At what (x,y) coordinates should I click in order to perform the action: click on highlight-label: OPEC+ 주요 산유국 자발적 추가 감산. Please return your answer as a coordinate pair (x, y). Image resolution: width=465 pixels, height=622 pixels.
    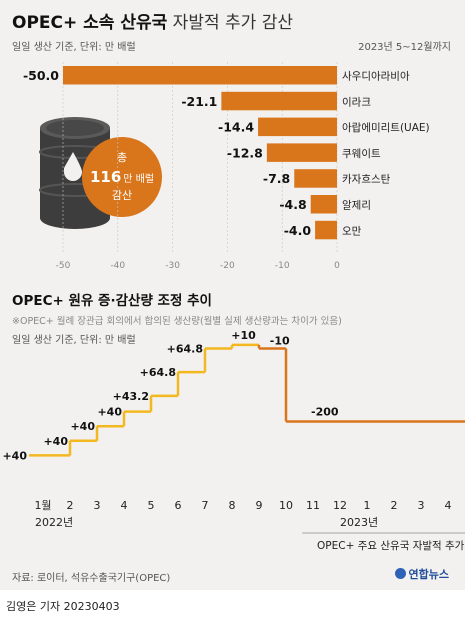
    Looking at the image, I should click on (391, 546).